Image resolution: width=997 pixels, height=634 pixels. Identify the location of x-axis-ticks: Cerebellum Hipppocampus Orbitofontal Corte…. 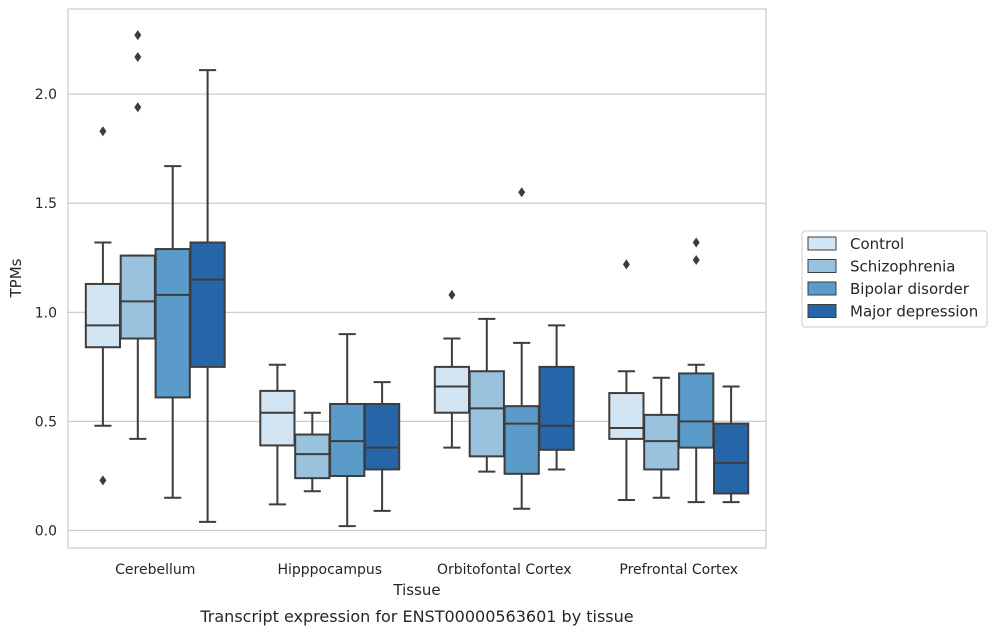
(426, 570).